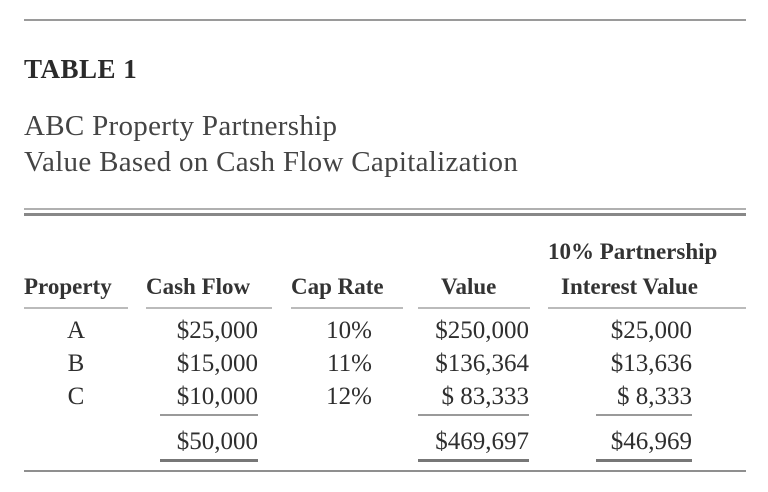 This screenshot has height=492, width=768. Describe the element at coordinates (482, 363) in the screenshot. I see `cell-value: $136,364` at that location.